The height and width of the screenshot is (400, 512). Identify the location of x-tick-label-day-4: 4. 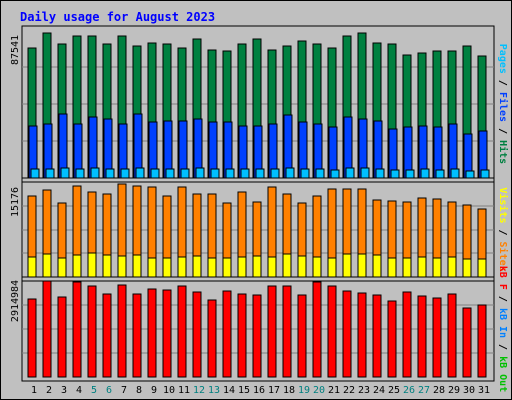
(79, 390).